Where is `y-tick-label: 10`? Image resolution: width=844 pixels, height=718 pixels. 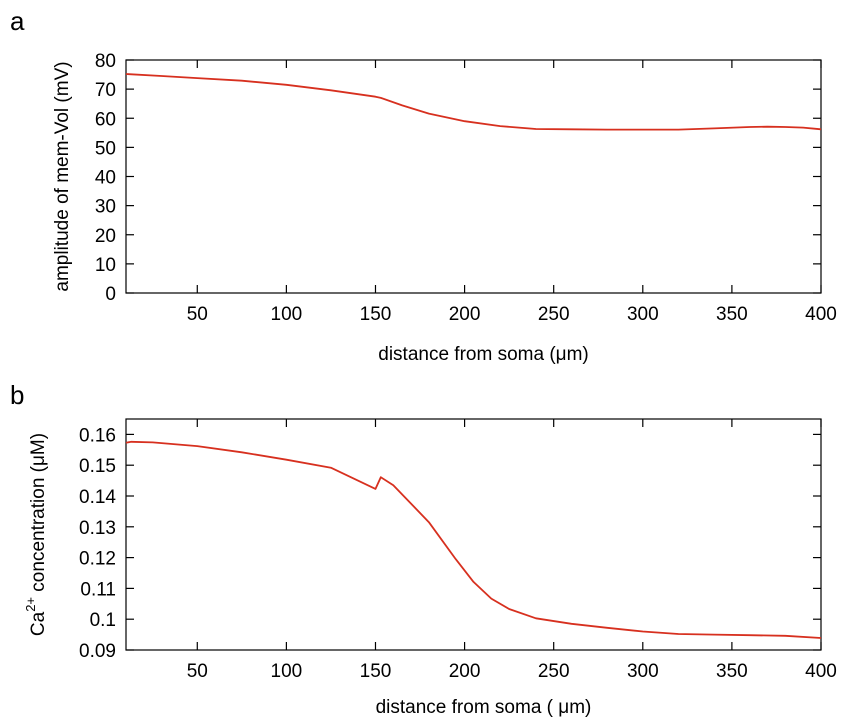 y-tick-label: 10 is located at coordinates (105, 265).